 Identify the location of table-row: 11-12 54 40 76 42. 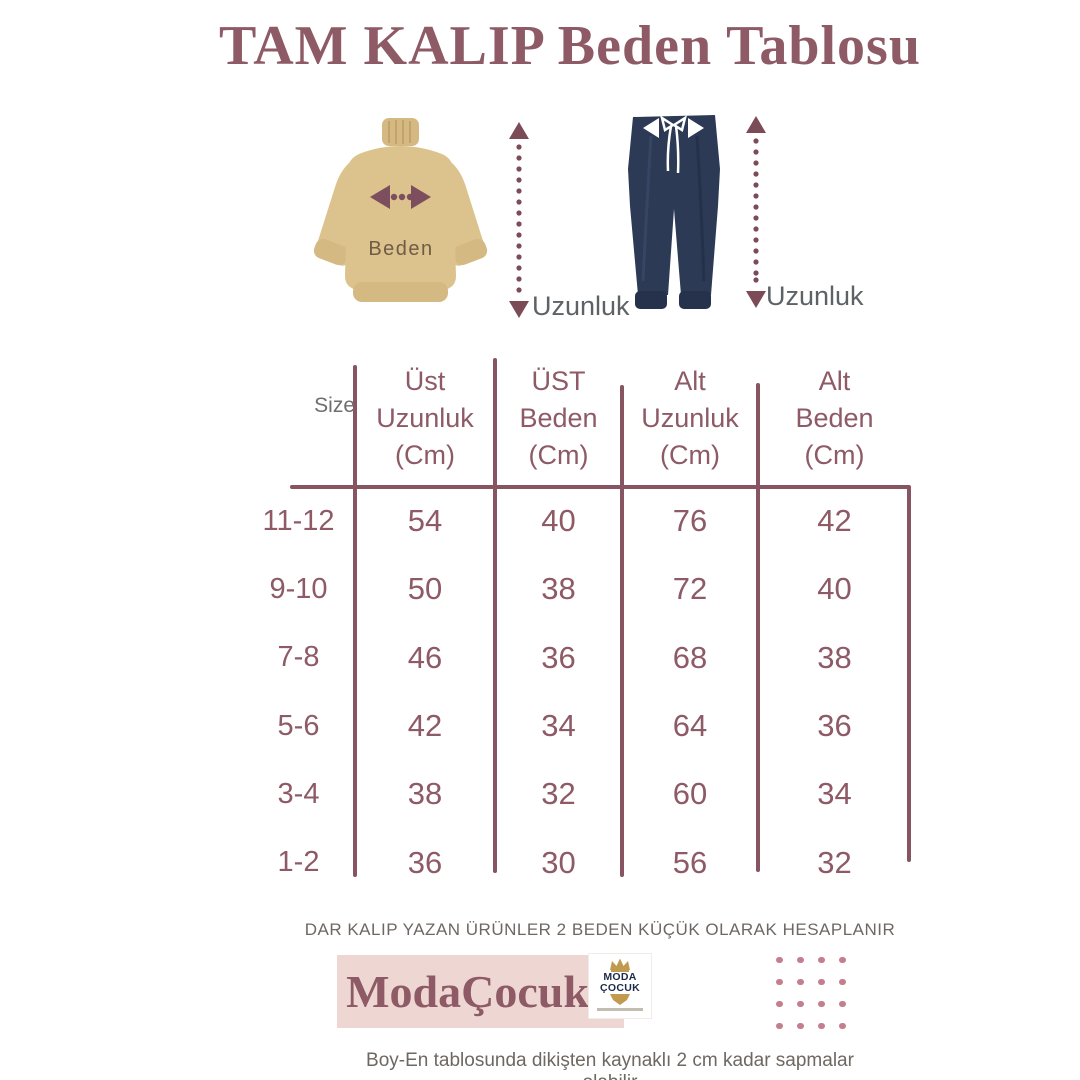
(576, 521).